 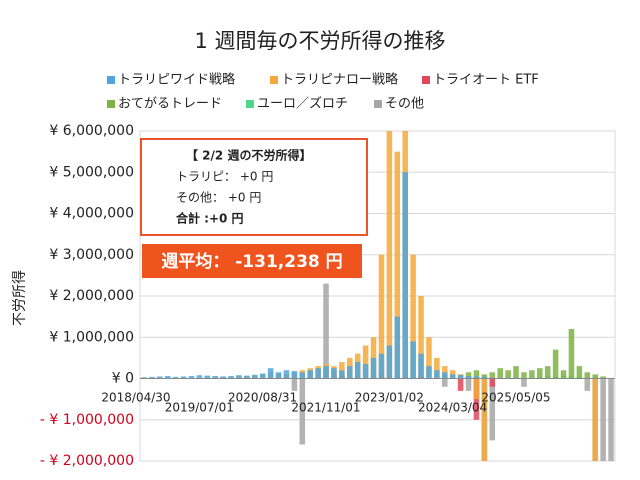 I want to click on y-tick-label: ¥ 5,000,000, so click(x=91, y=172).